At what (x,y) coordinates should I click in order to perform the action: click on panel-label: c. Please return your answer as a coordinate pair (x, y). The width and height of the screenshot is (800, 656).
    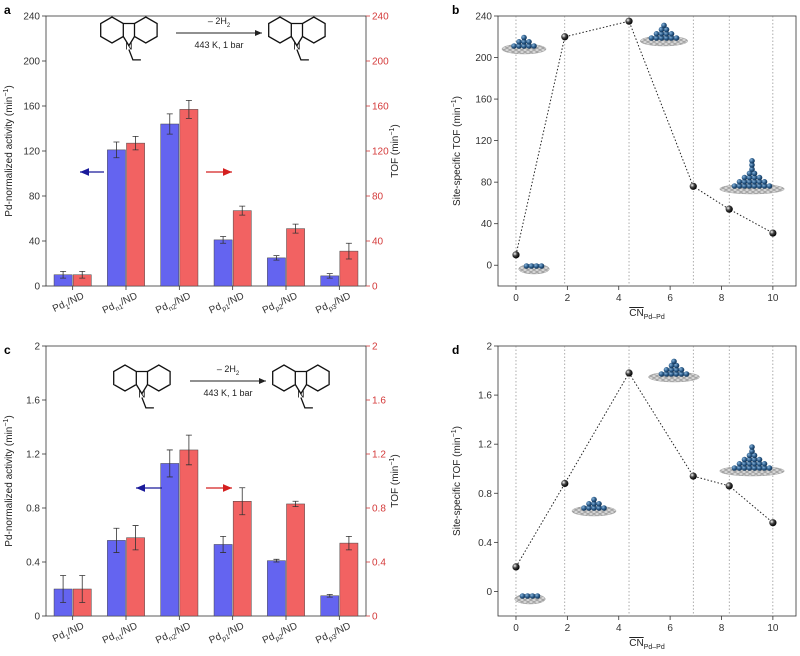
    Looking at the image, I should click on (7, 350).